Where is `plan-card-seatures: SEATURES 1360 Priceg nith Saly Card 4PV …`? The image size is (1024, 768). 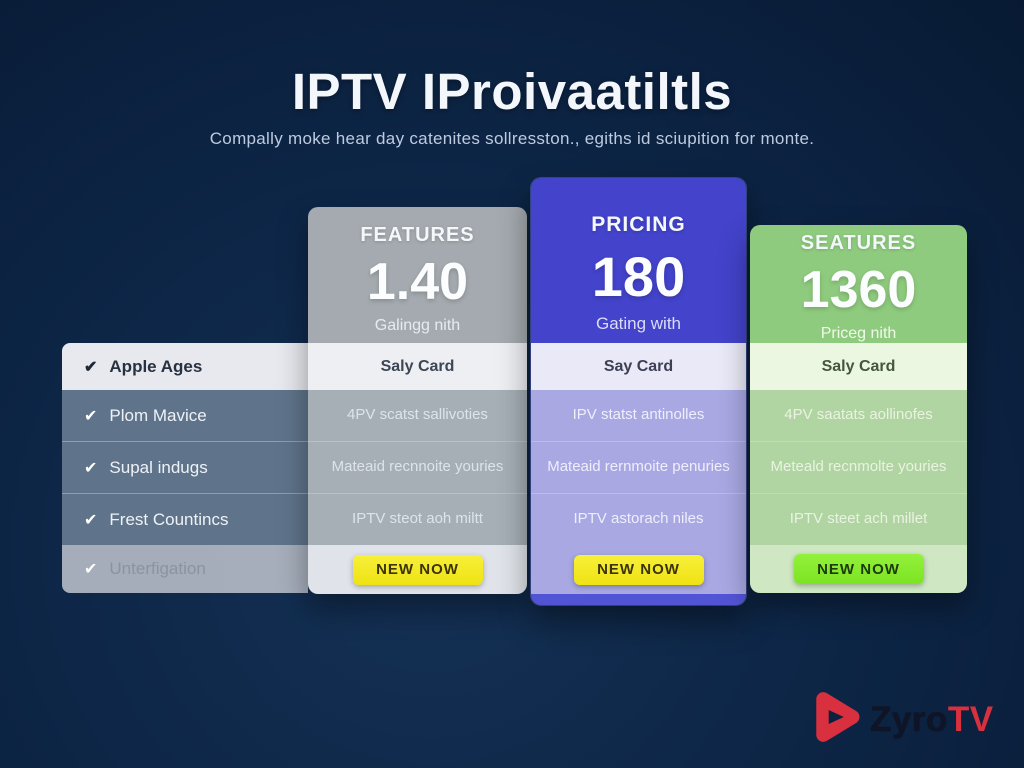 plan-card-seatures: SEATURES 1360 Priceg nith Saly Card 4PV … is located at coordinates (858, 409).